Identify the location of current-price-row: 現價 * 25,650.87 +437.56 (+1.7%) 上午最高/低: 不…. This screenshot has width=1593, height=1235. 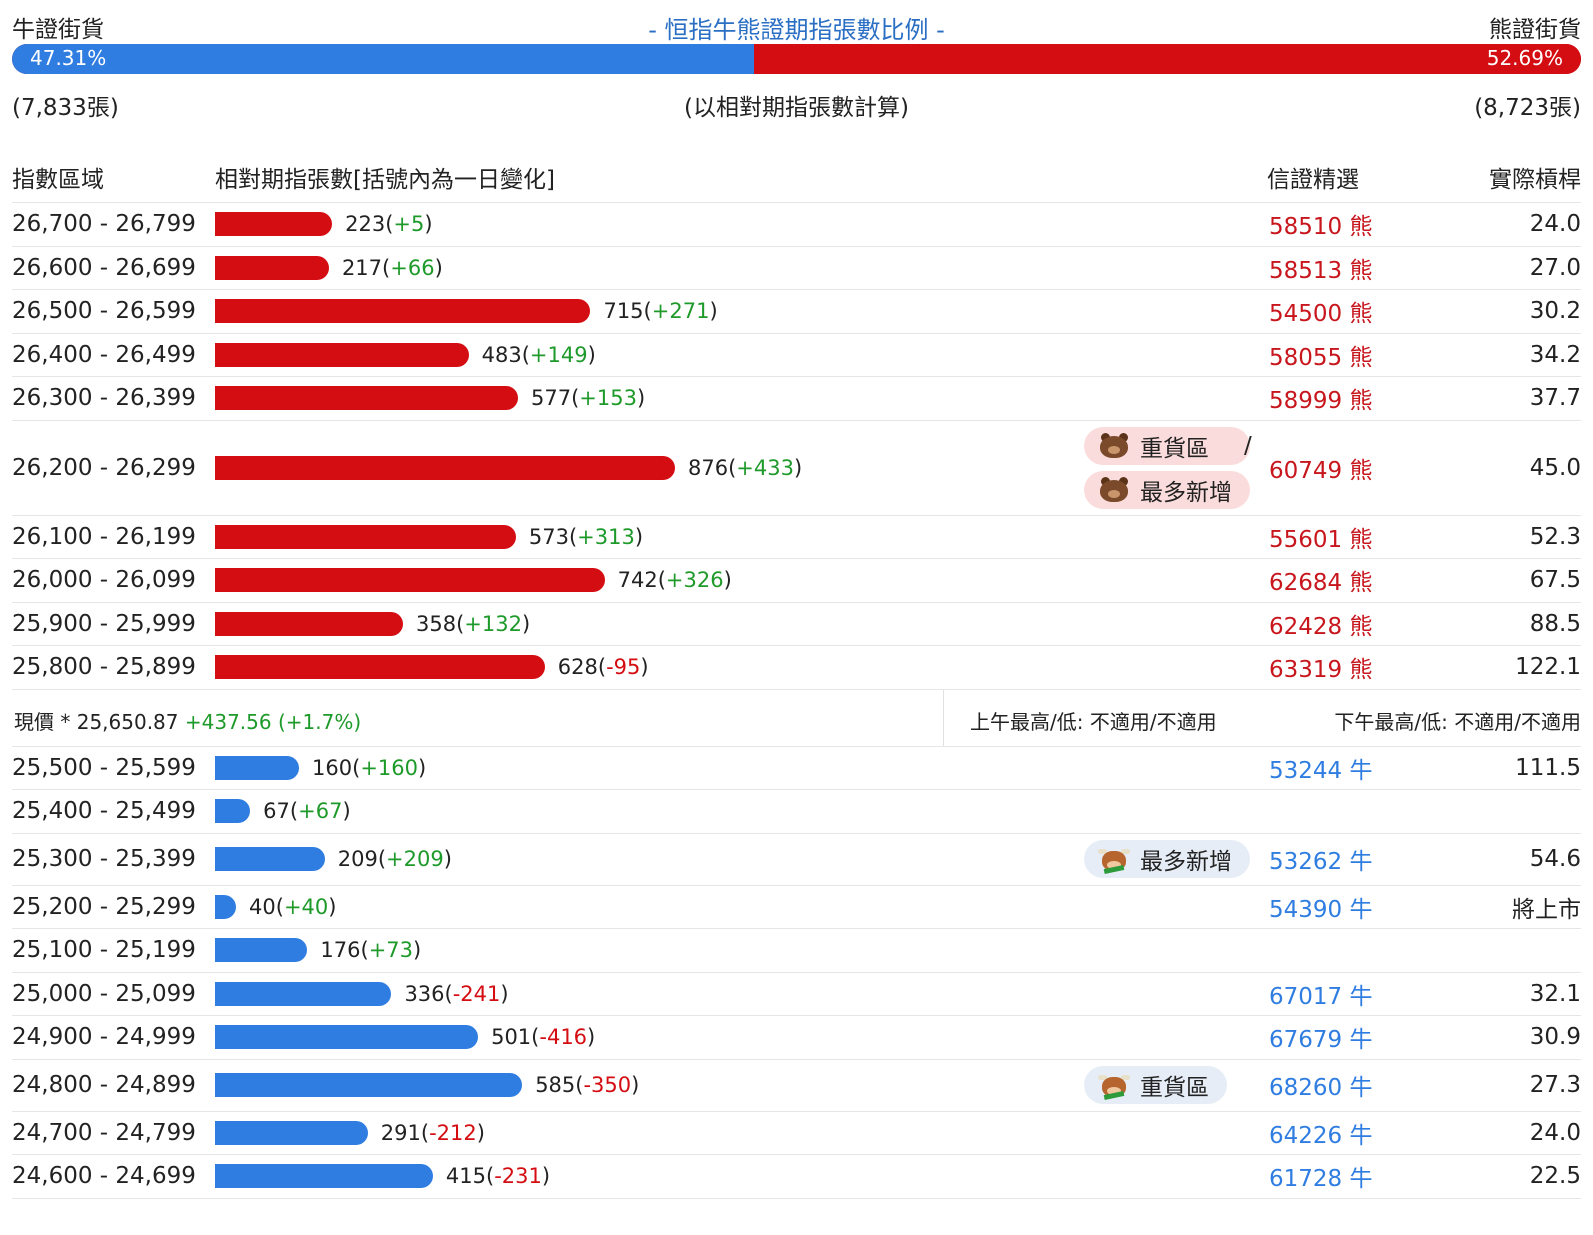
(796, 718).